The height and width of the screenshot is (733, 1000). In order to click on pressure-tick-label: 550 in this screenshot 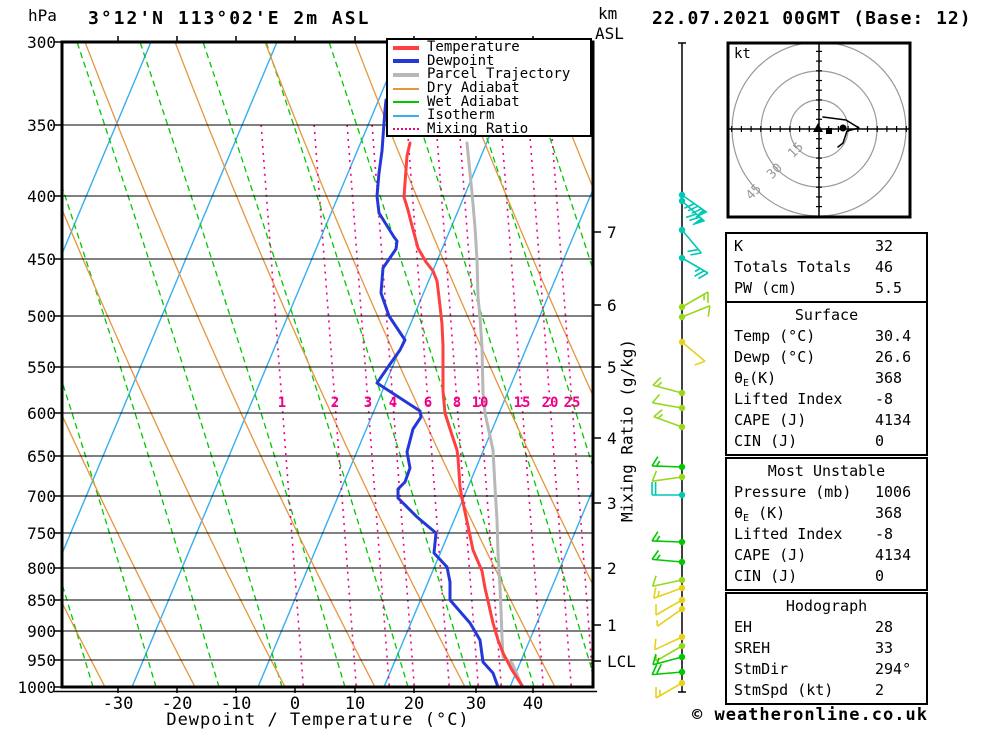, I will do `click(41, 367)`.